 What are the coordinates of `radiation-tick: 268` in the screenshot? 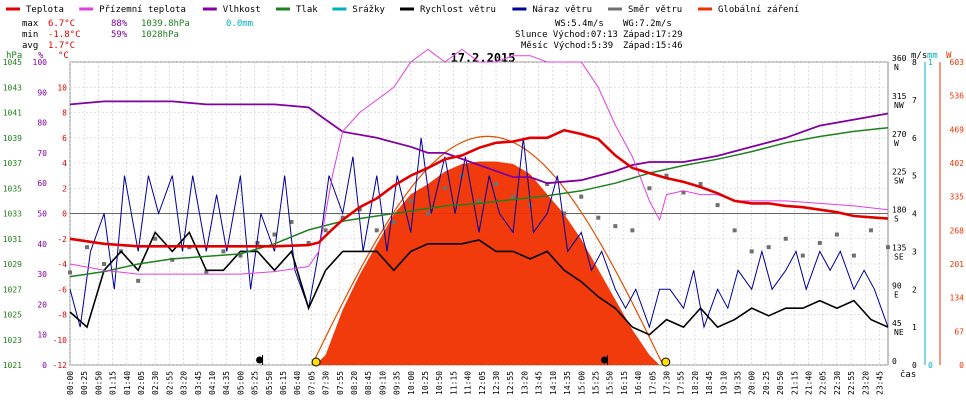 It's located at (957, 230).